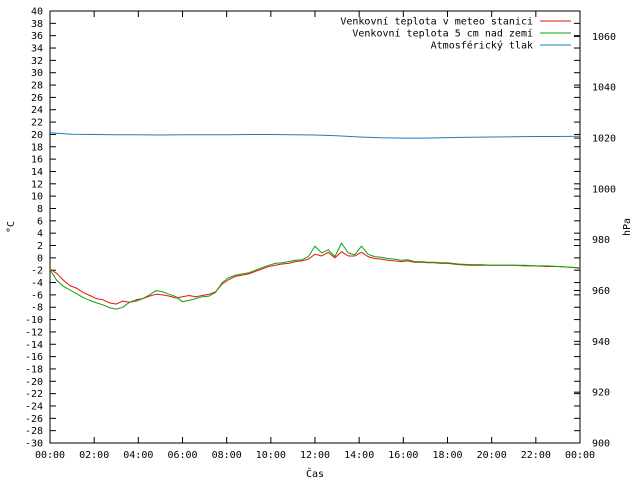 Image resolution: width=640 pixels, height=485 pixels. Describe the element at coordinates (604, 189) in the screenshot. I see `y2-tick-label: 1000` at that location.